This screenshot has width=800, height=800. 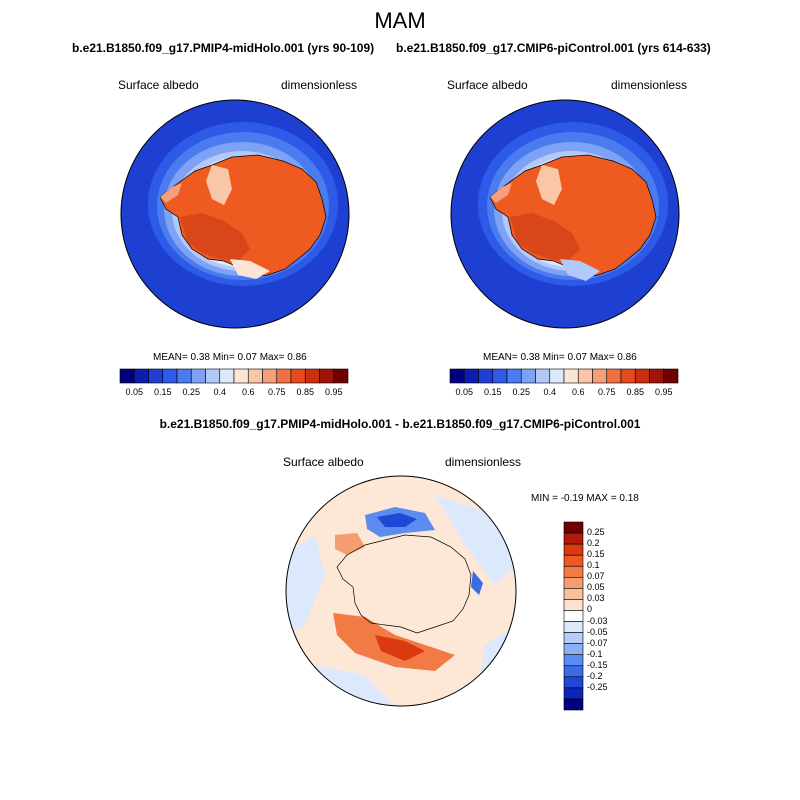 I want to click on right-colorbar, so click(x=564, y=376).